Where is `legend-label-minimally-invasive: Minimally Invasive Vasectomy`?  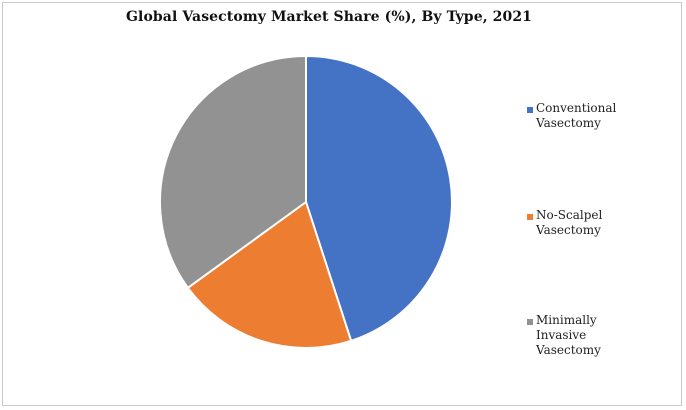 legend-label-minimally-invasive: Minimally Invasive Vasectomy is located at coordinates (568, 335).